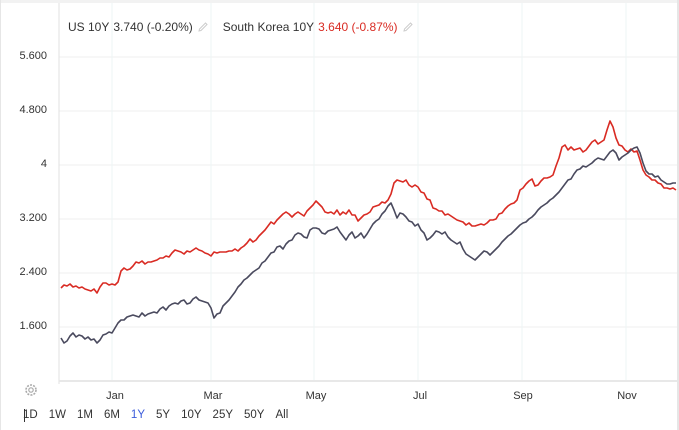  Describe the element at coordinates (339, 1) in the screenshot. I see `top-band` at that location.